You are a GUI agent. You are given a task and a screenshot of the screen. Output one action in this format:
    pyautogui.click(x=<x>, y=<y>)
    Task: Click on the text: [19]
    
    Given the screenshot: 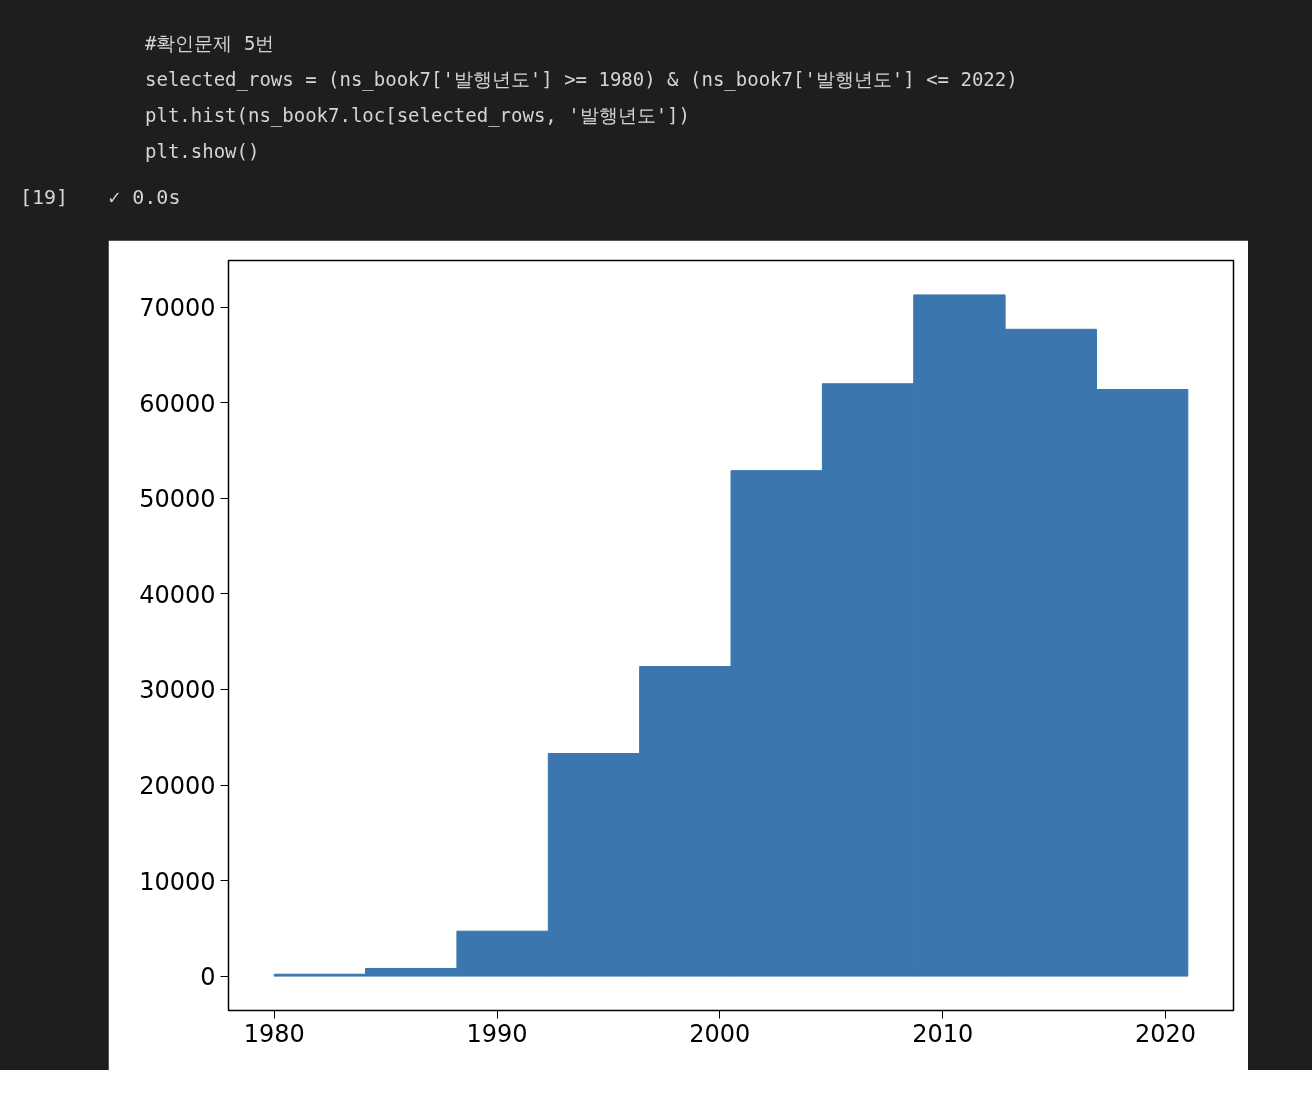 What is the action you would take?
    pyautogui.click(x=44, y=197)
    